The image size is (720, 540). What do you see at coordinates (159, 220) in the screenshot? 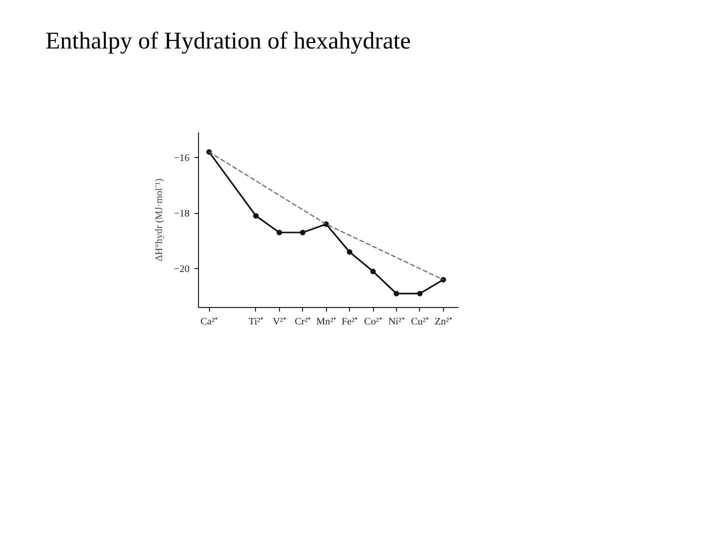
I see `y-axis-title: ΔH°hydr (MJ·mol⁻¹)` at bounding box center [159, 220].